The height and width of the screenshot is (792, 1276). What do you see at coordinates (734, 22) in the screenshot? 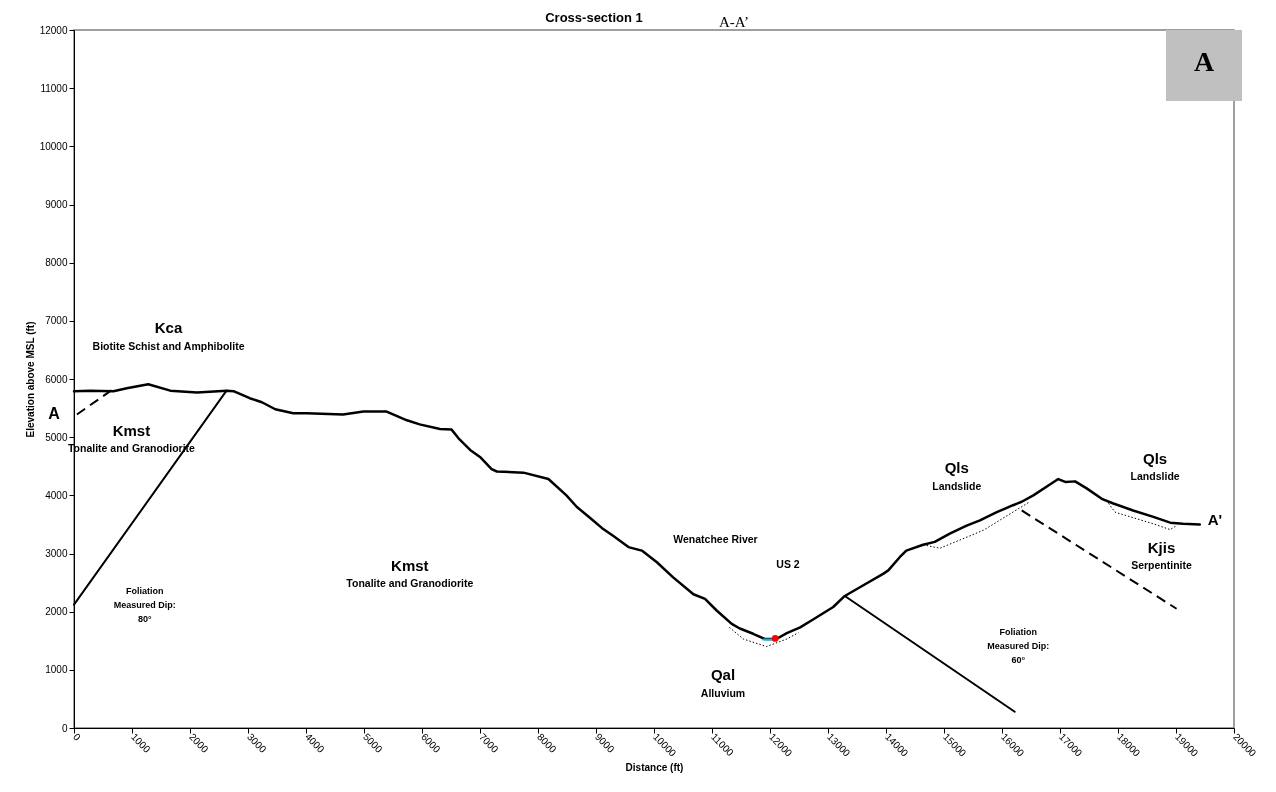
I see `chart-subtitle: A-A’` at bounding box center [734, 22].